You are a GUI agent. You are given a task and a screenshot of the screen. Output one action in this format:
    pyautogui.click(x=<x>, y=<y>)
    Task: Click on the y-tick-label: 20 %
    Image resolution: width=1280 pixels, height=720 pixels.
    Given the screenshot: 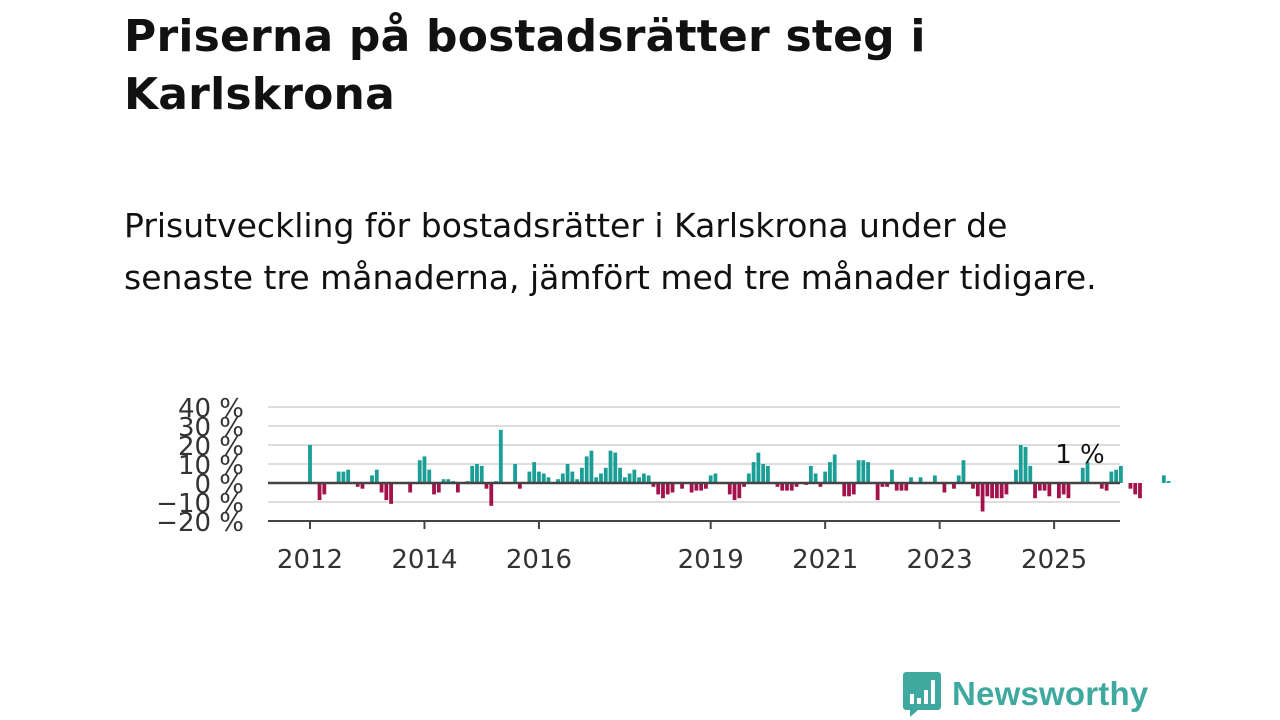 What is the action you would take?
    pyautogui.click(x=211, y=447)
    